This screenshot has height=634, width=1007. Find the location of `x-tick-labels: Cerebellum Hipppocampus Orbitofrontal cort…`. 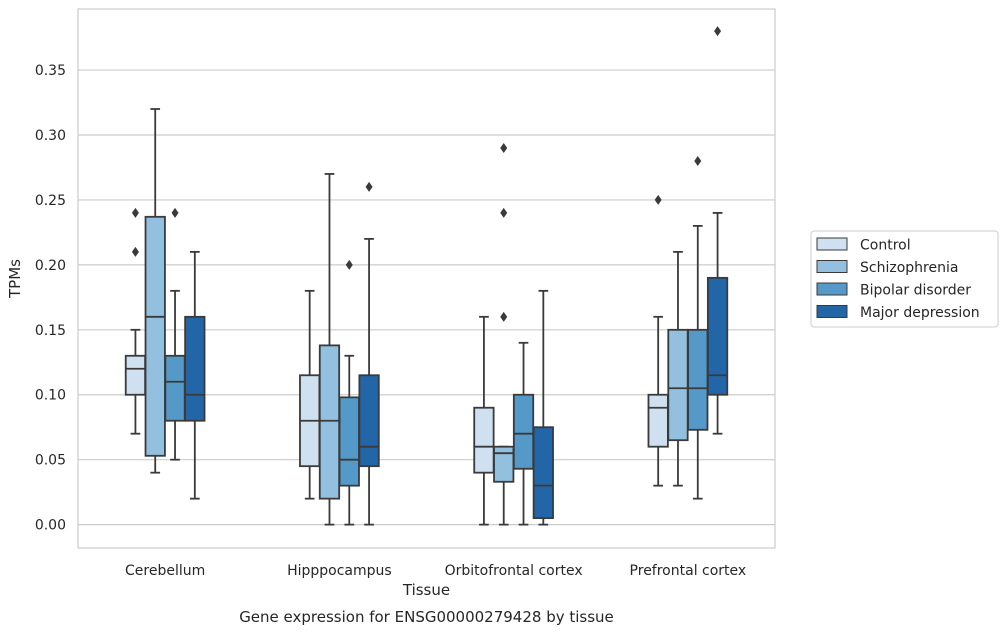

x-tick-labels: Cerebellum Hipppocampus Orbitofrontal cort… is located at coordinates (435, 571).